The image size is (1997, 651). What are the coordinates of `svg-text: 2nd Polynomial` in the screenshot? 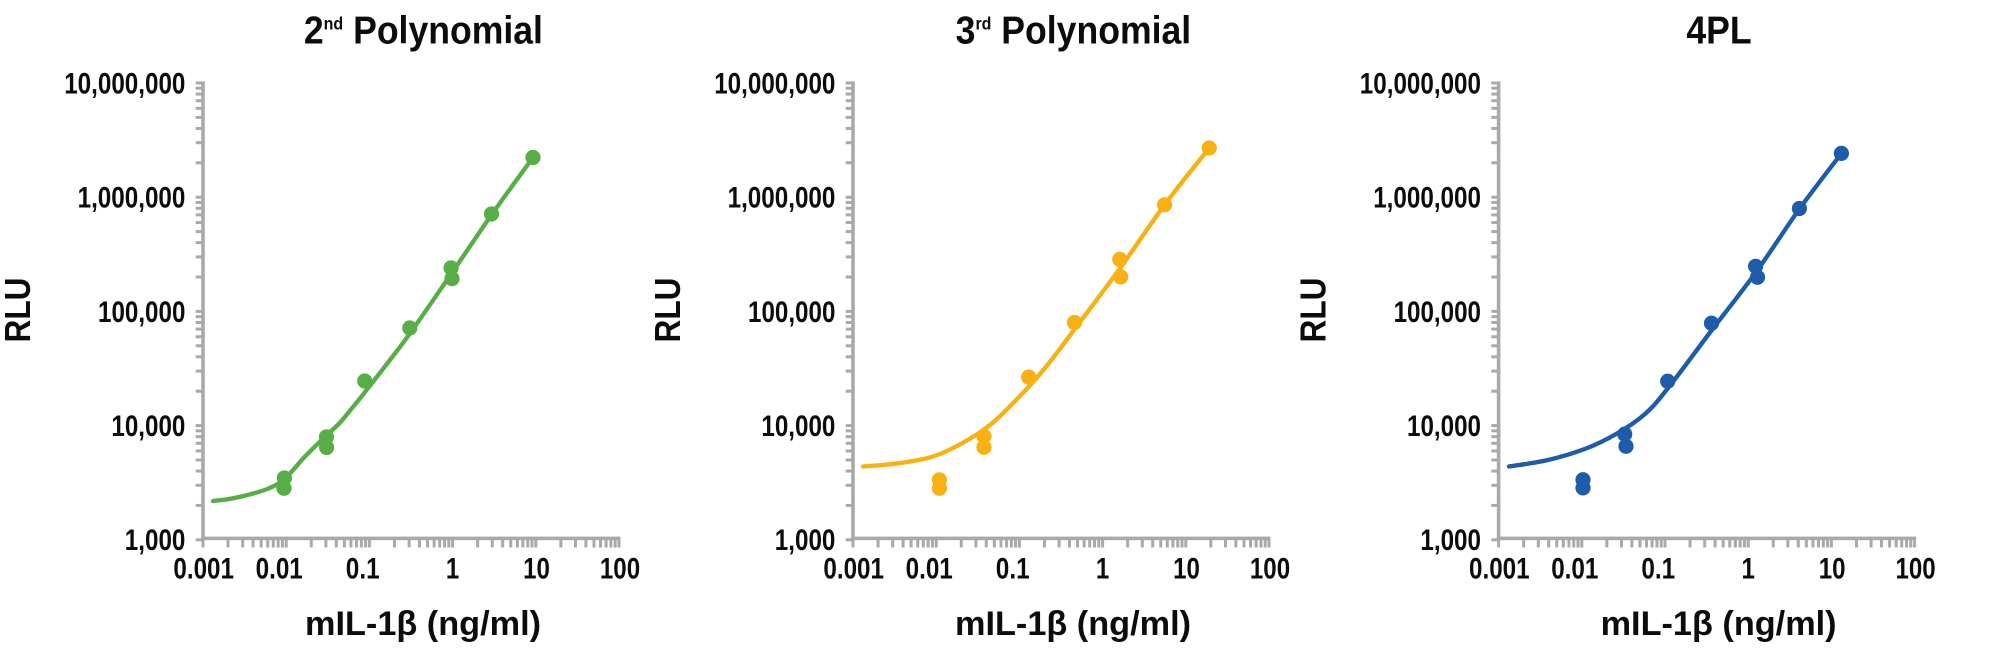 It's located at (423, 30).